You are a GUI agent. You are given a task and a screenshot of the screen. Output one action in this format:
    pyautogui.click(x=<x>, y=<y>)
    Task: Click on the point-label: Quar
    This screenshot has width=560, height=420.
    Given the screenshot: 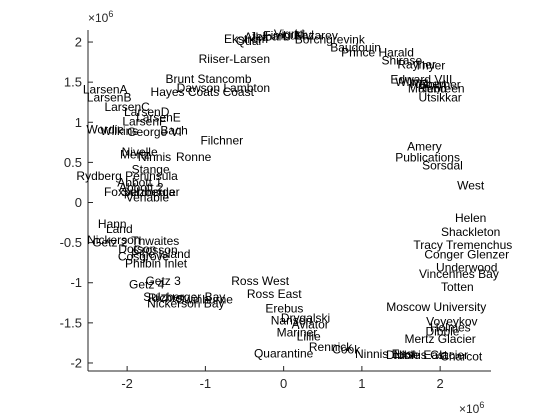 What is the action you would take?
    pyautogui.click(x=249, y=41)
    